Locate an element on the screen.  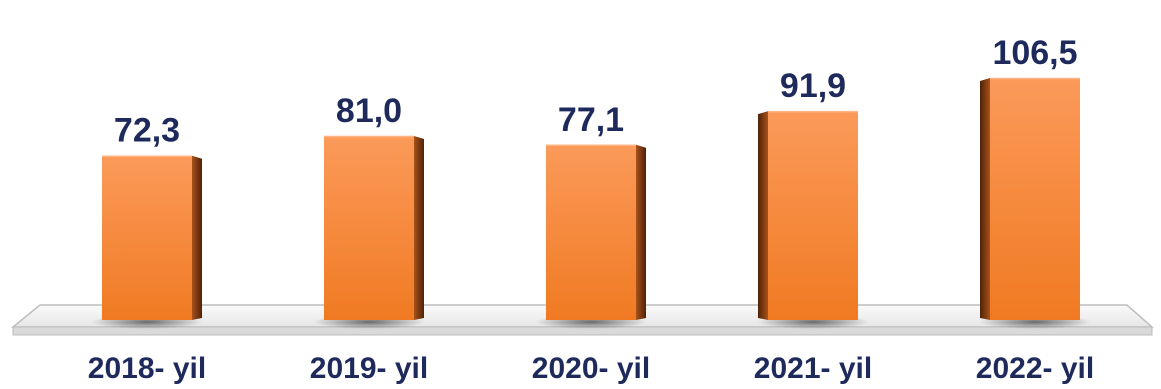
data-label: 106,5 is located at coordinates (1034, 53).